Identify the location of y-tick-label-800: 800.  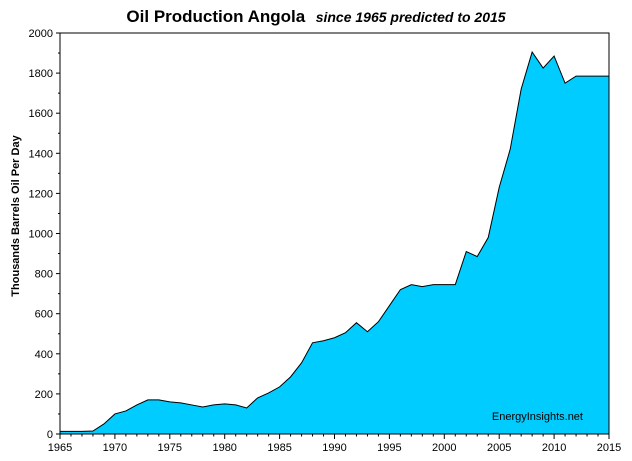
(44, 275).